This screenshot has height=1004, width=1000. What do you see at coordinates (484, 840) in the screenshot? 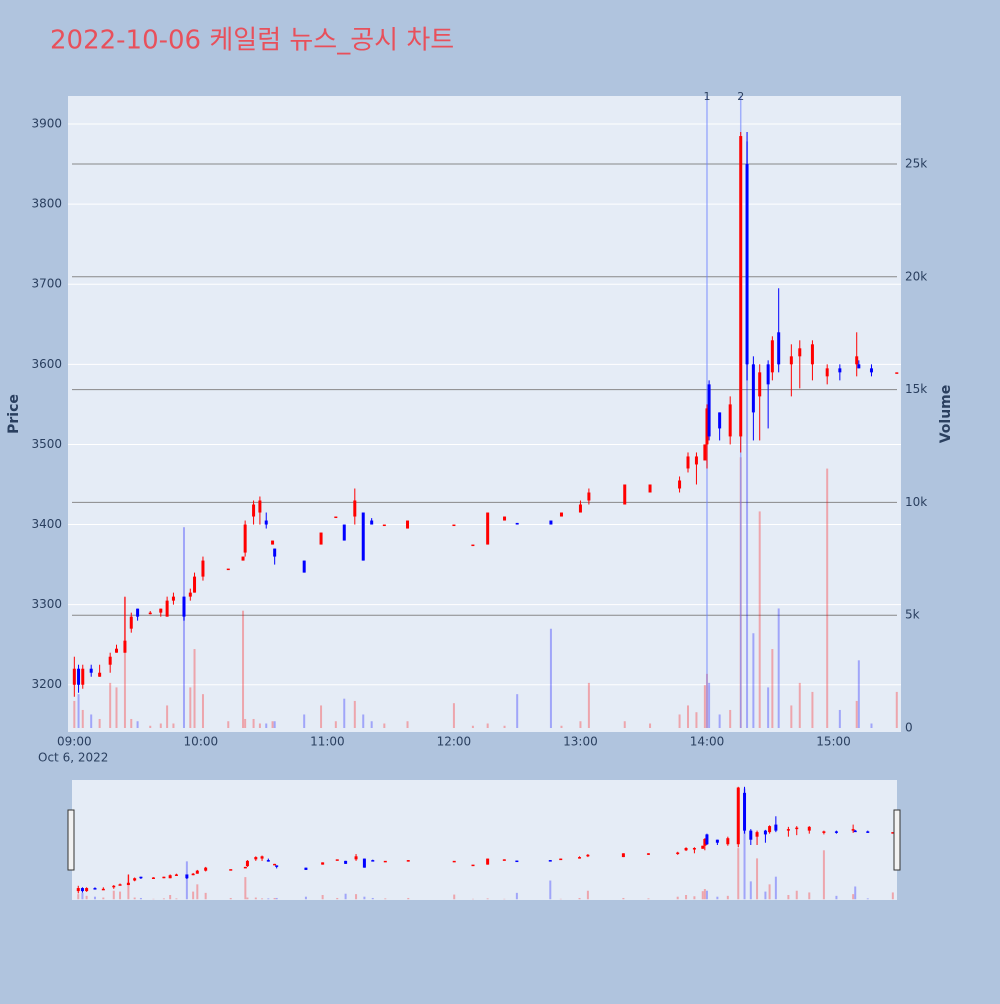
I see `range-slider` at bounding box center [484, 840].